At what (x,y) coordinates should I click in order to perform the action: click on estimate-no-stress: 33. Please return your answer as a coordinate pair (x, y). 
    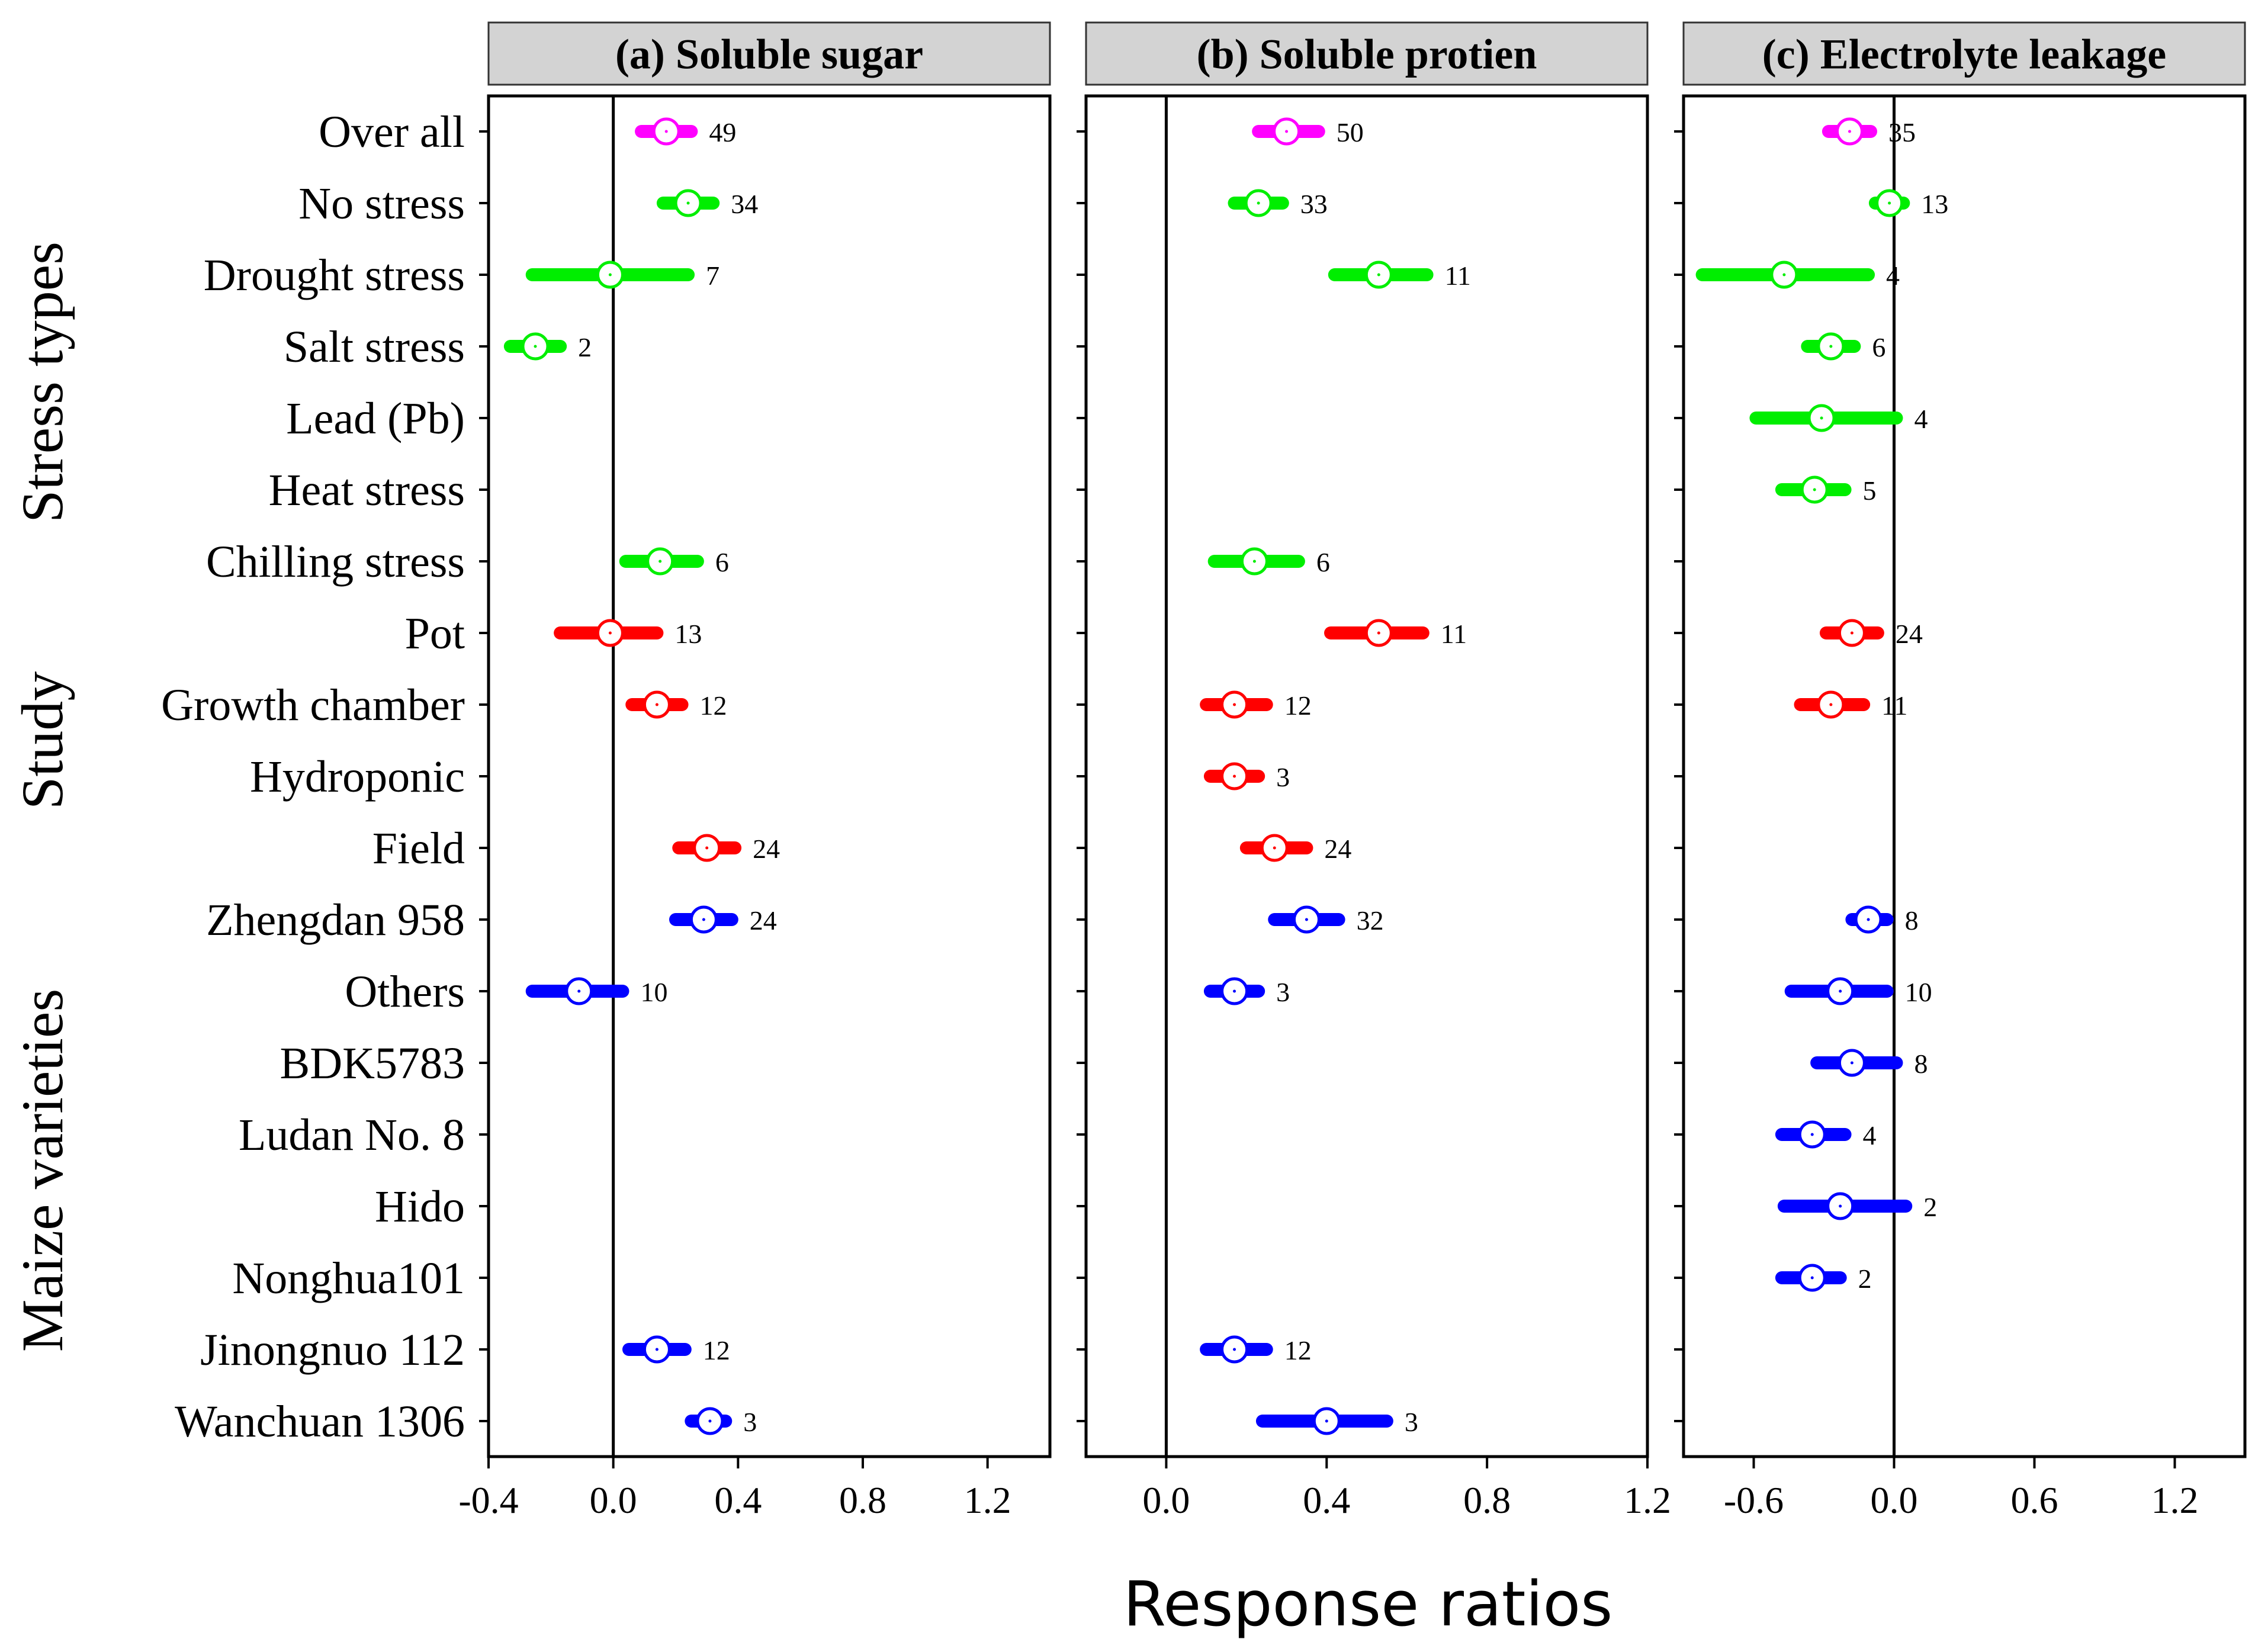
    Looking at the image, I should click on (1278, 204).